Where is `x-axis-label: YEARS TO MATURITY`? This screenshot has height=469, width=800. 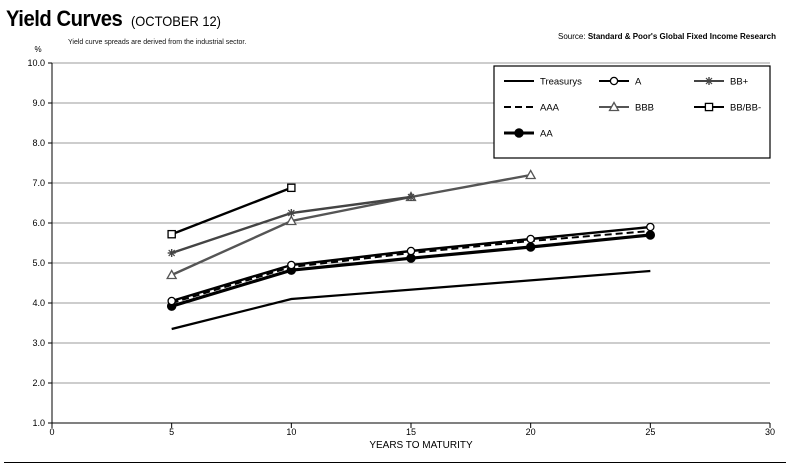
x-axis-label: YEARS TO MATURITY is located at coordinates (421, 445).